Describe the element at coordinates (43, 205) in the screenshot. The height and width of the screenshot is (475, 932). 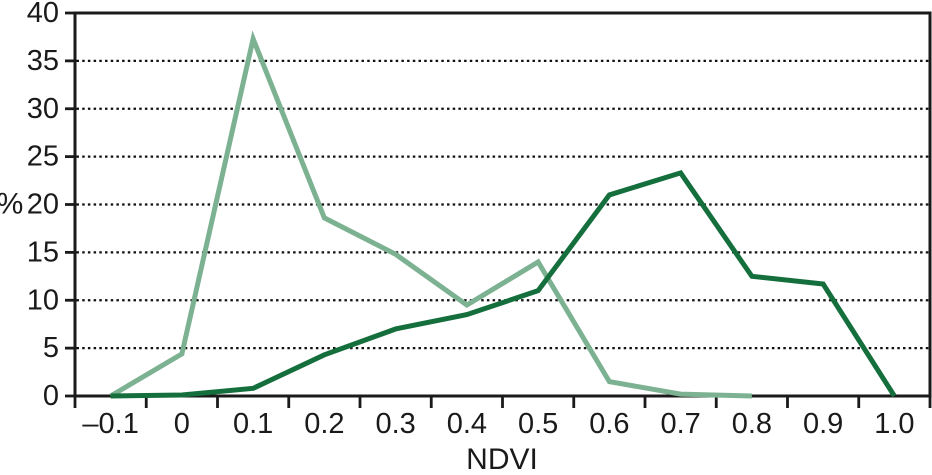
I see `y-axis-tick-label-20: 20` at that location.